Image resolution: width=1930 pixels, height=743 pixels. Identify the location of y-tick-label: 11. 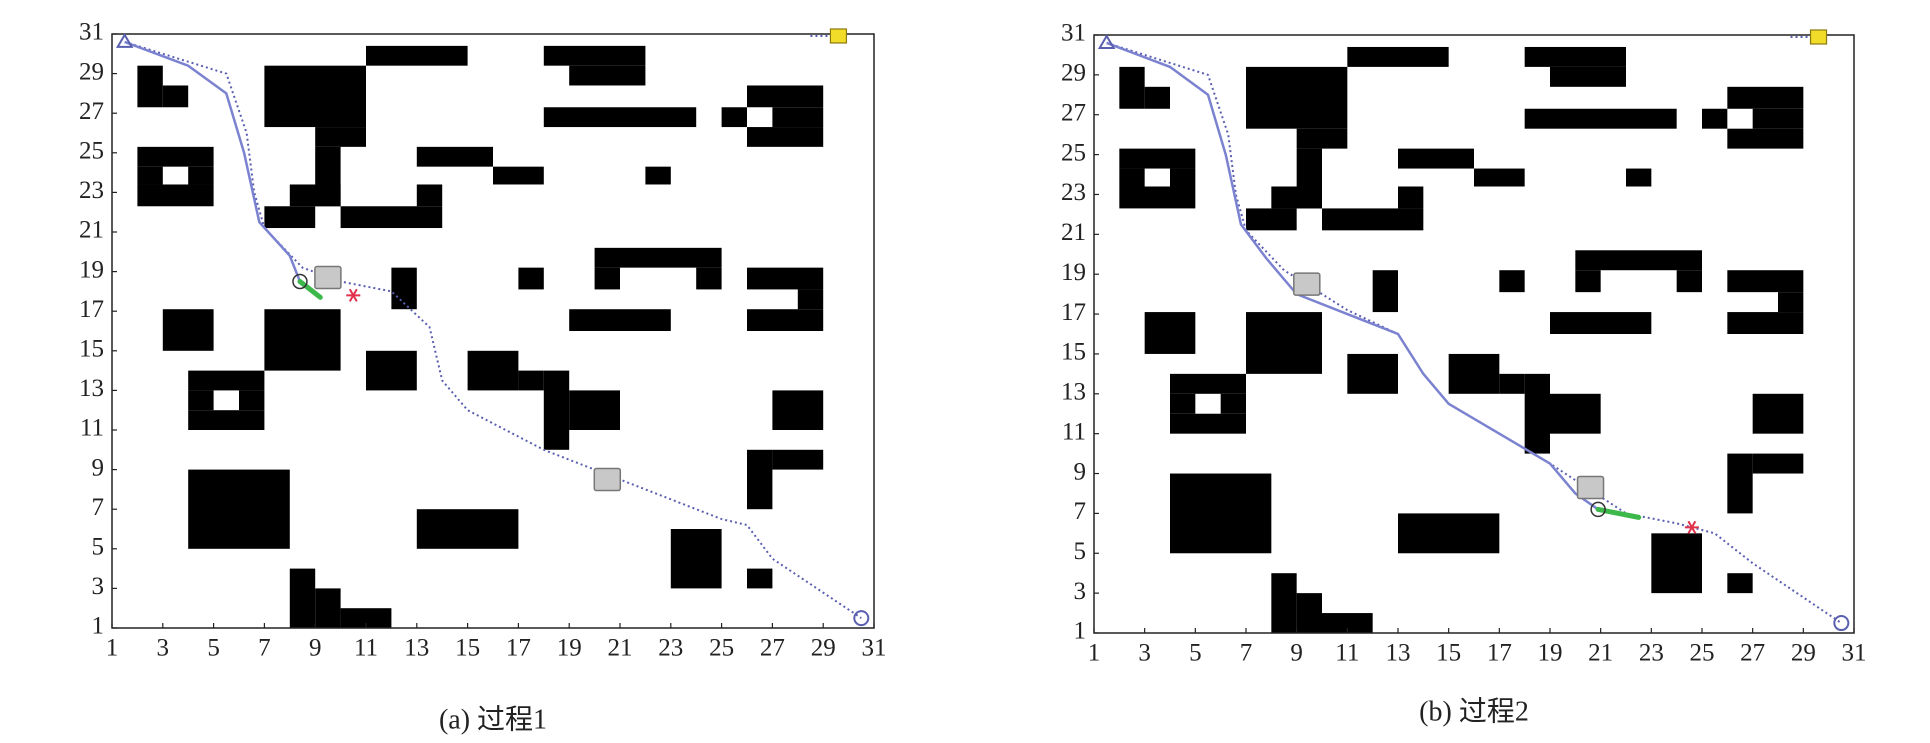
(1074, 431).